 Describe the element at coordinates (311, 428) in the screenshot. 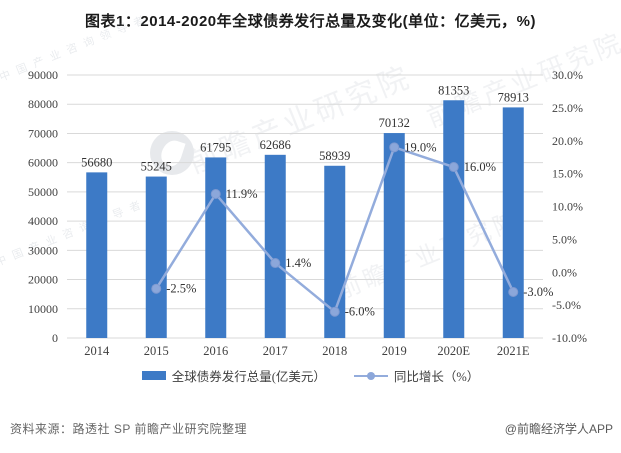

I see `footer: 资料来源：路透社 SP 前瞻产业研究院整理 @前瞻经济学人APP` at that location.